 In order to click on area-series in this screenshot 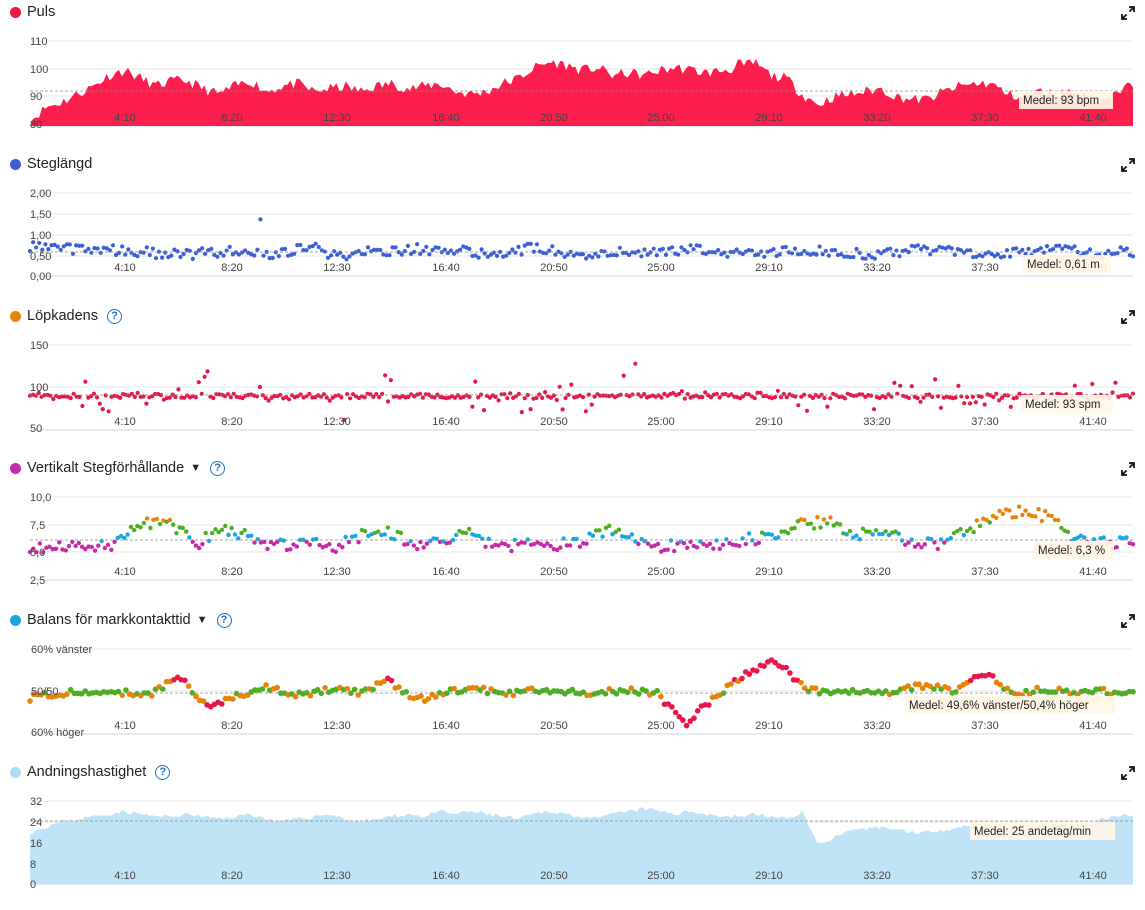, I will do `click(581, 845)`.